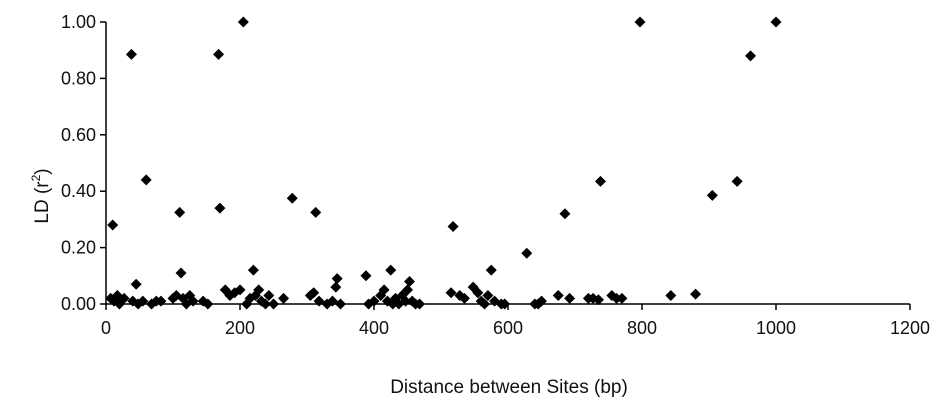 The height and width of the screenshot is (398, 938). I want to click on y-tick-label: 0.40, so click(78, 191).